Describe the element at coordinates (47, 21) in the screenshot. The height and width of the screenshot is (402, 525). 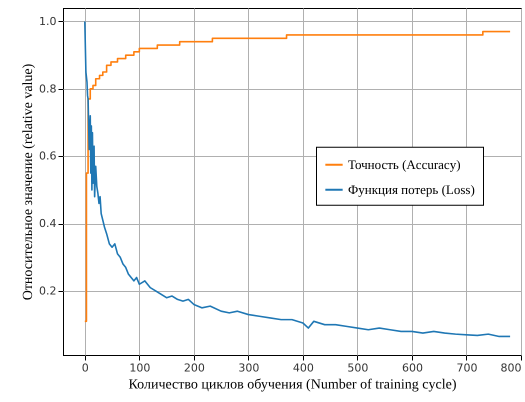
I see `y-tick-label: 1.0` at that location.